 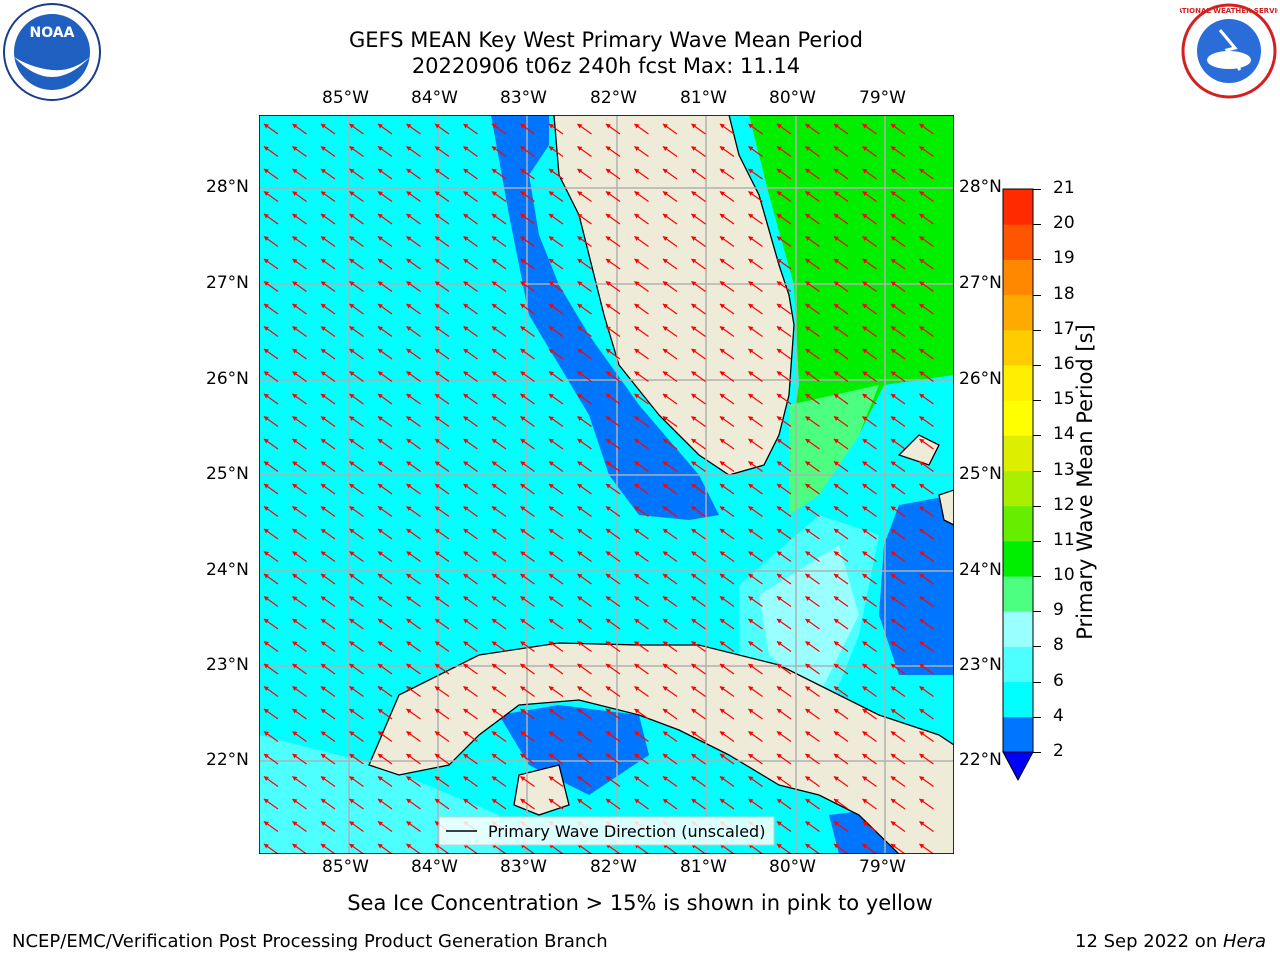 I want to click on colorbar-tick-label: 2, so click(x=1058, y=751).